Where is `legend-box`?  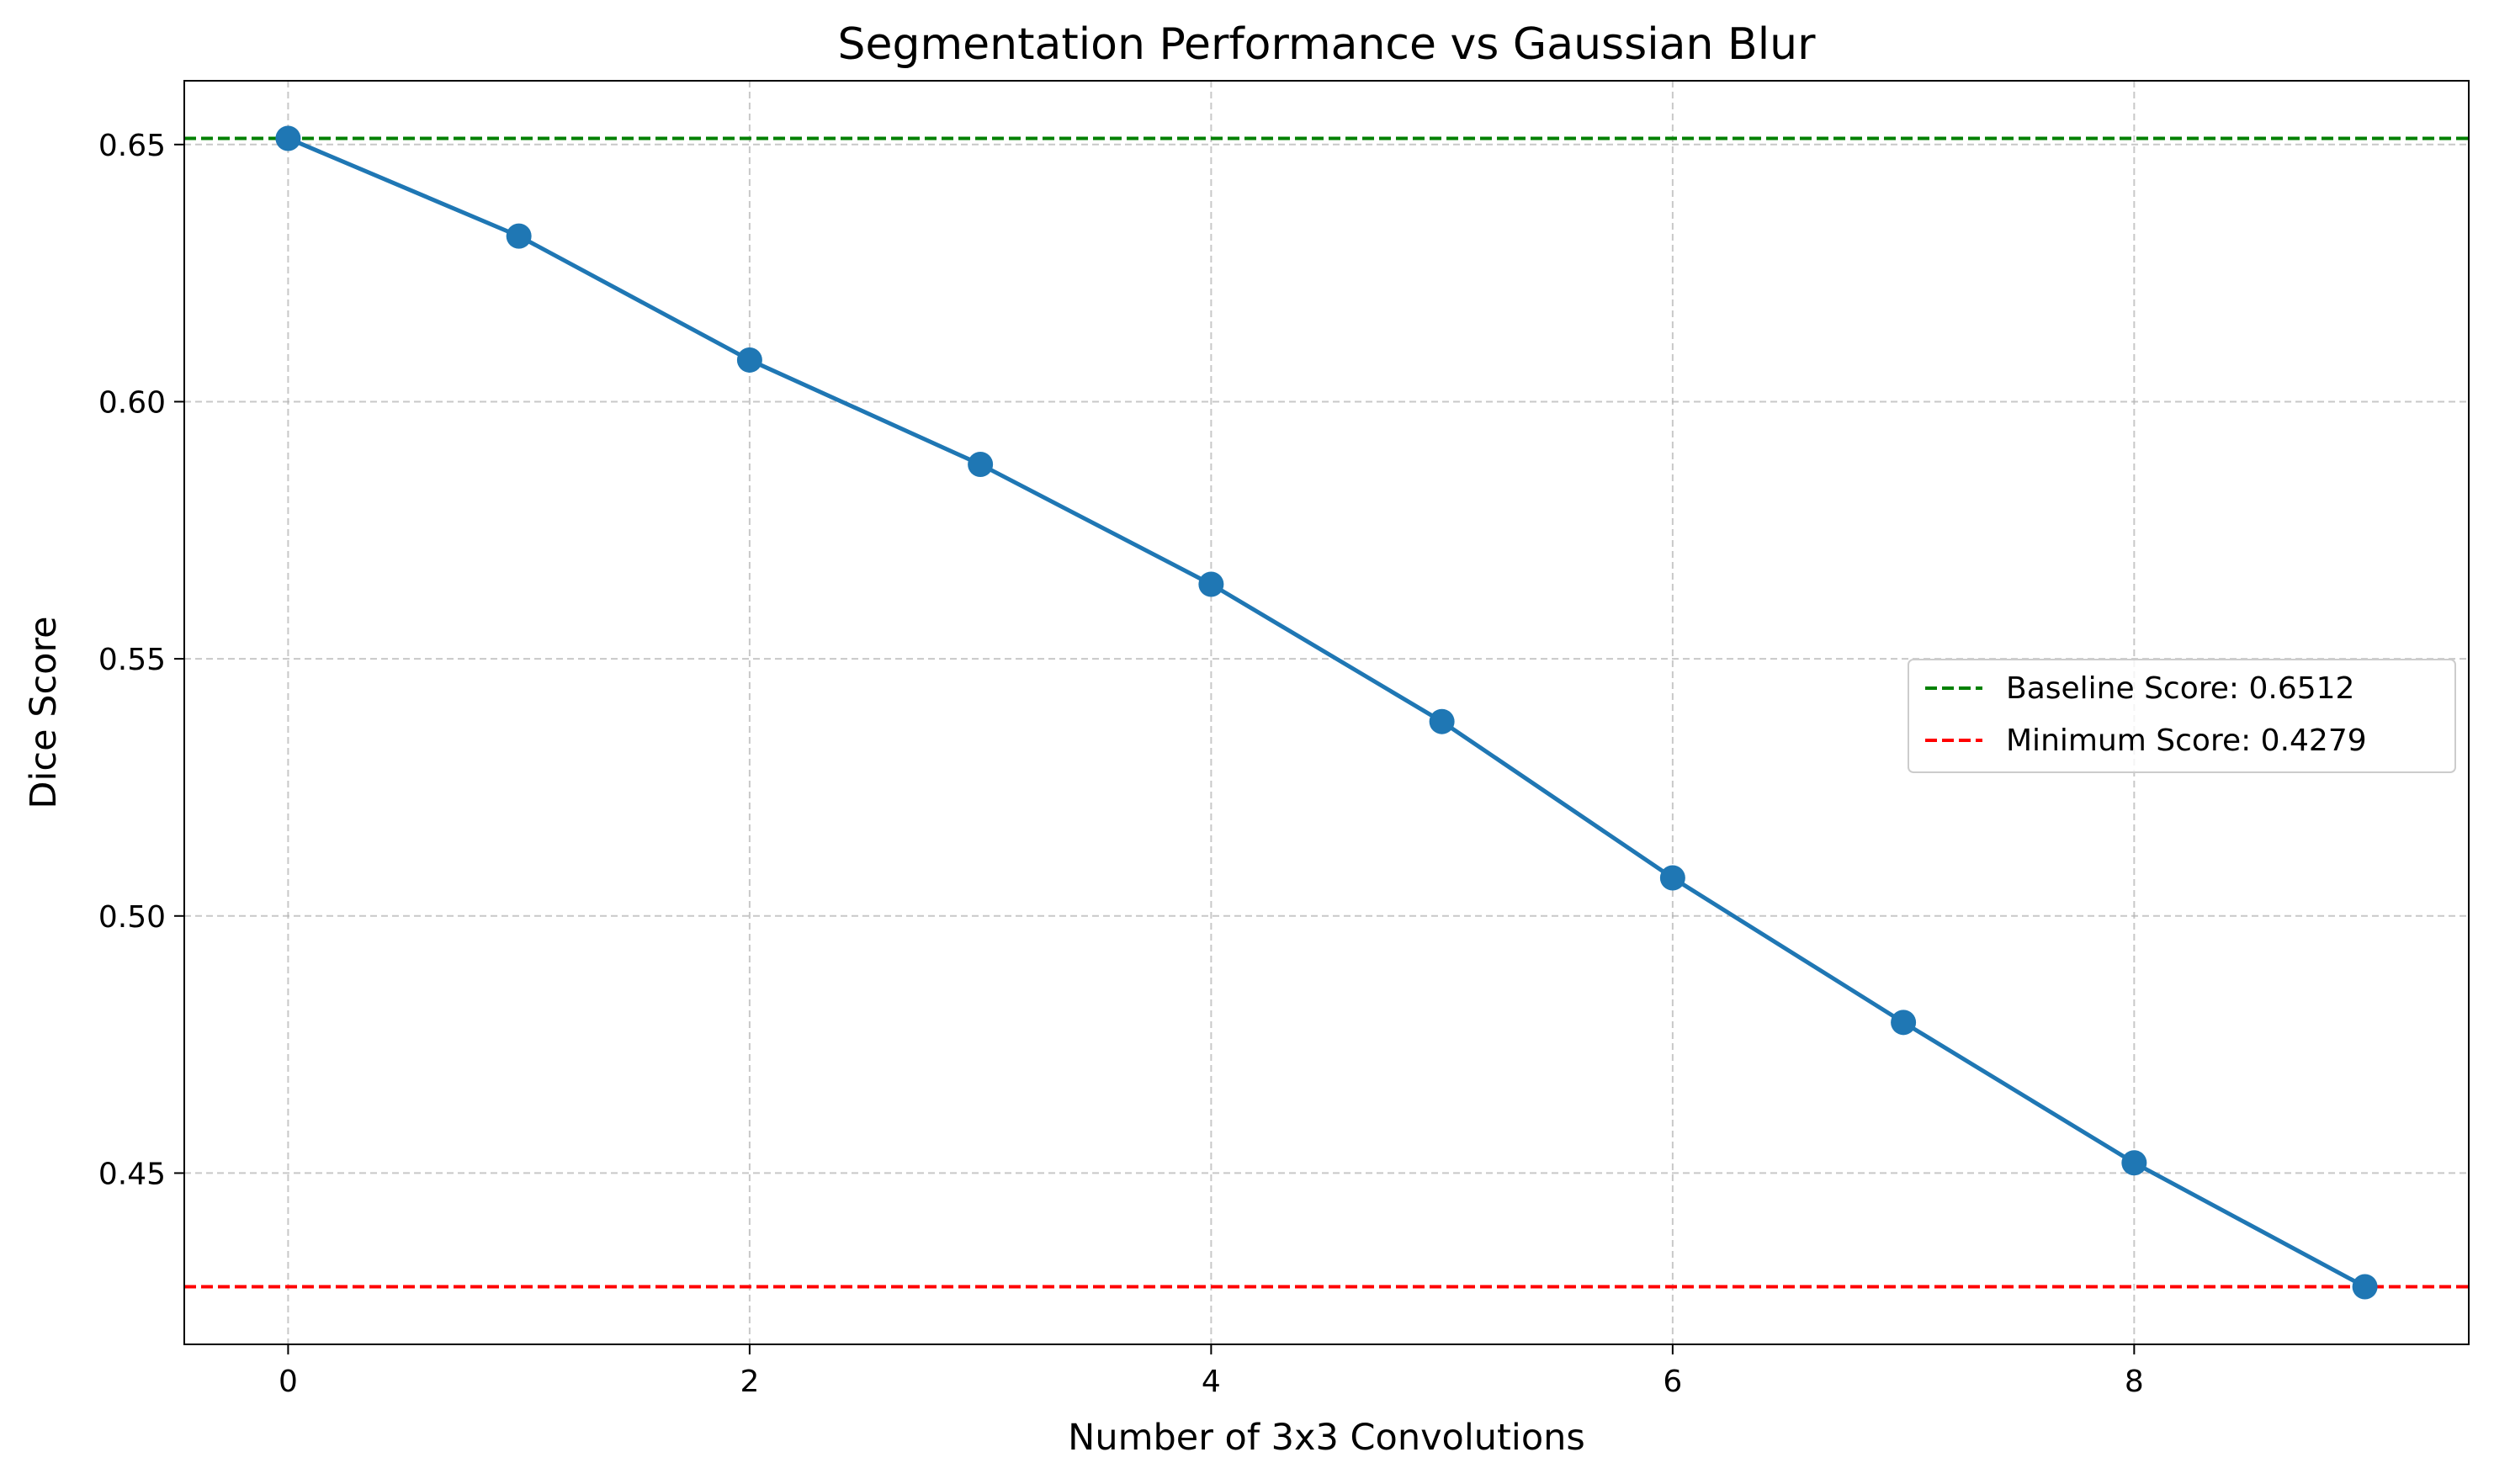
legend-box is located at coordinates (2182, 716).